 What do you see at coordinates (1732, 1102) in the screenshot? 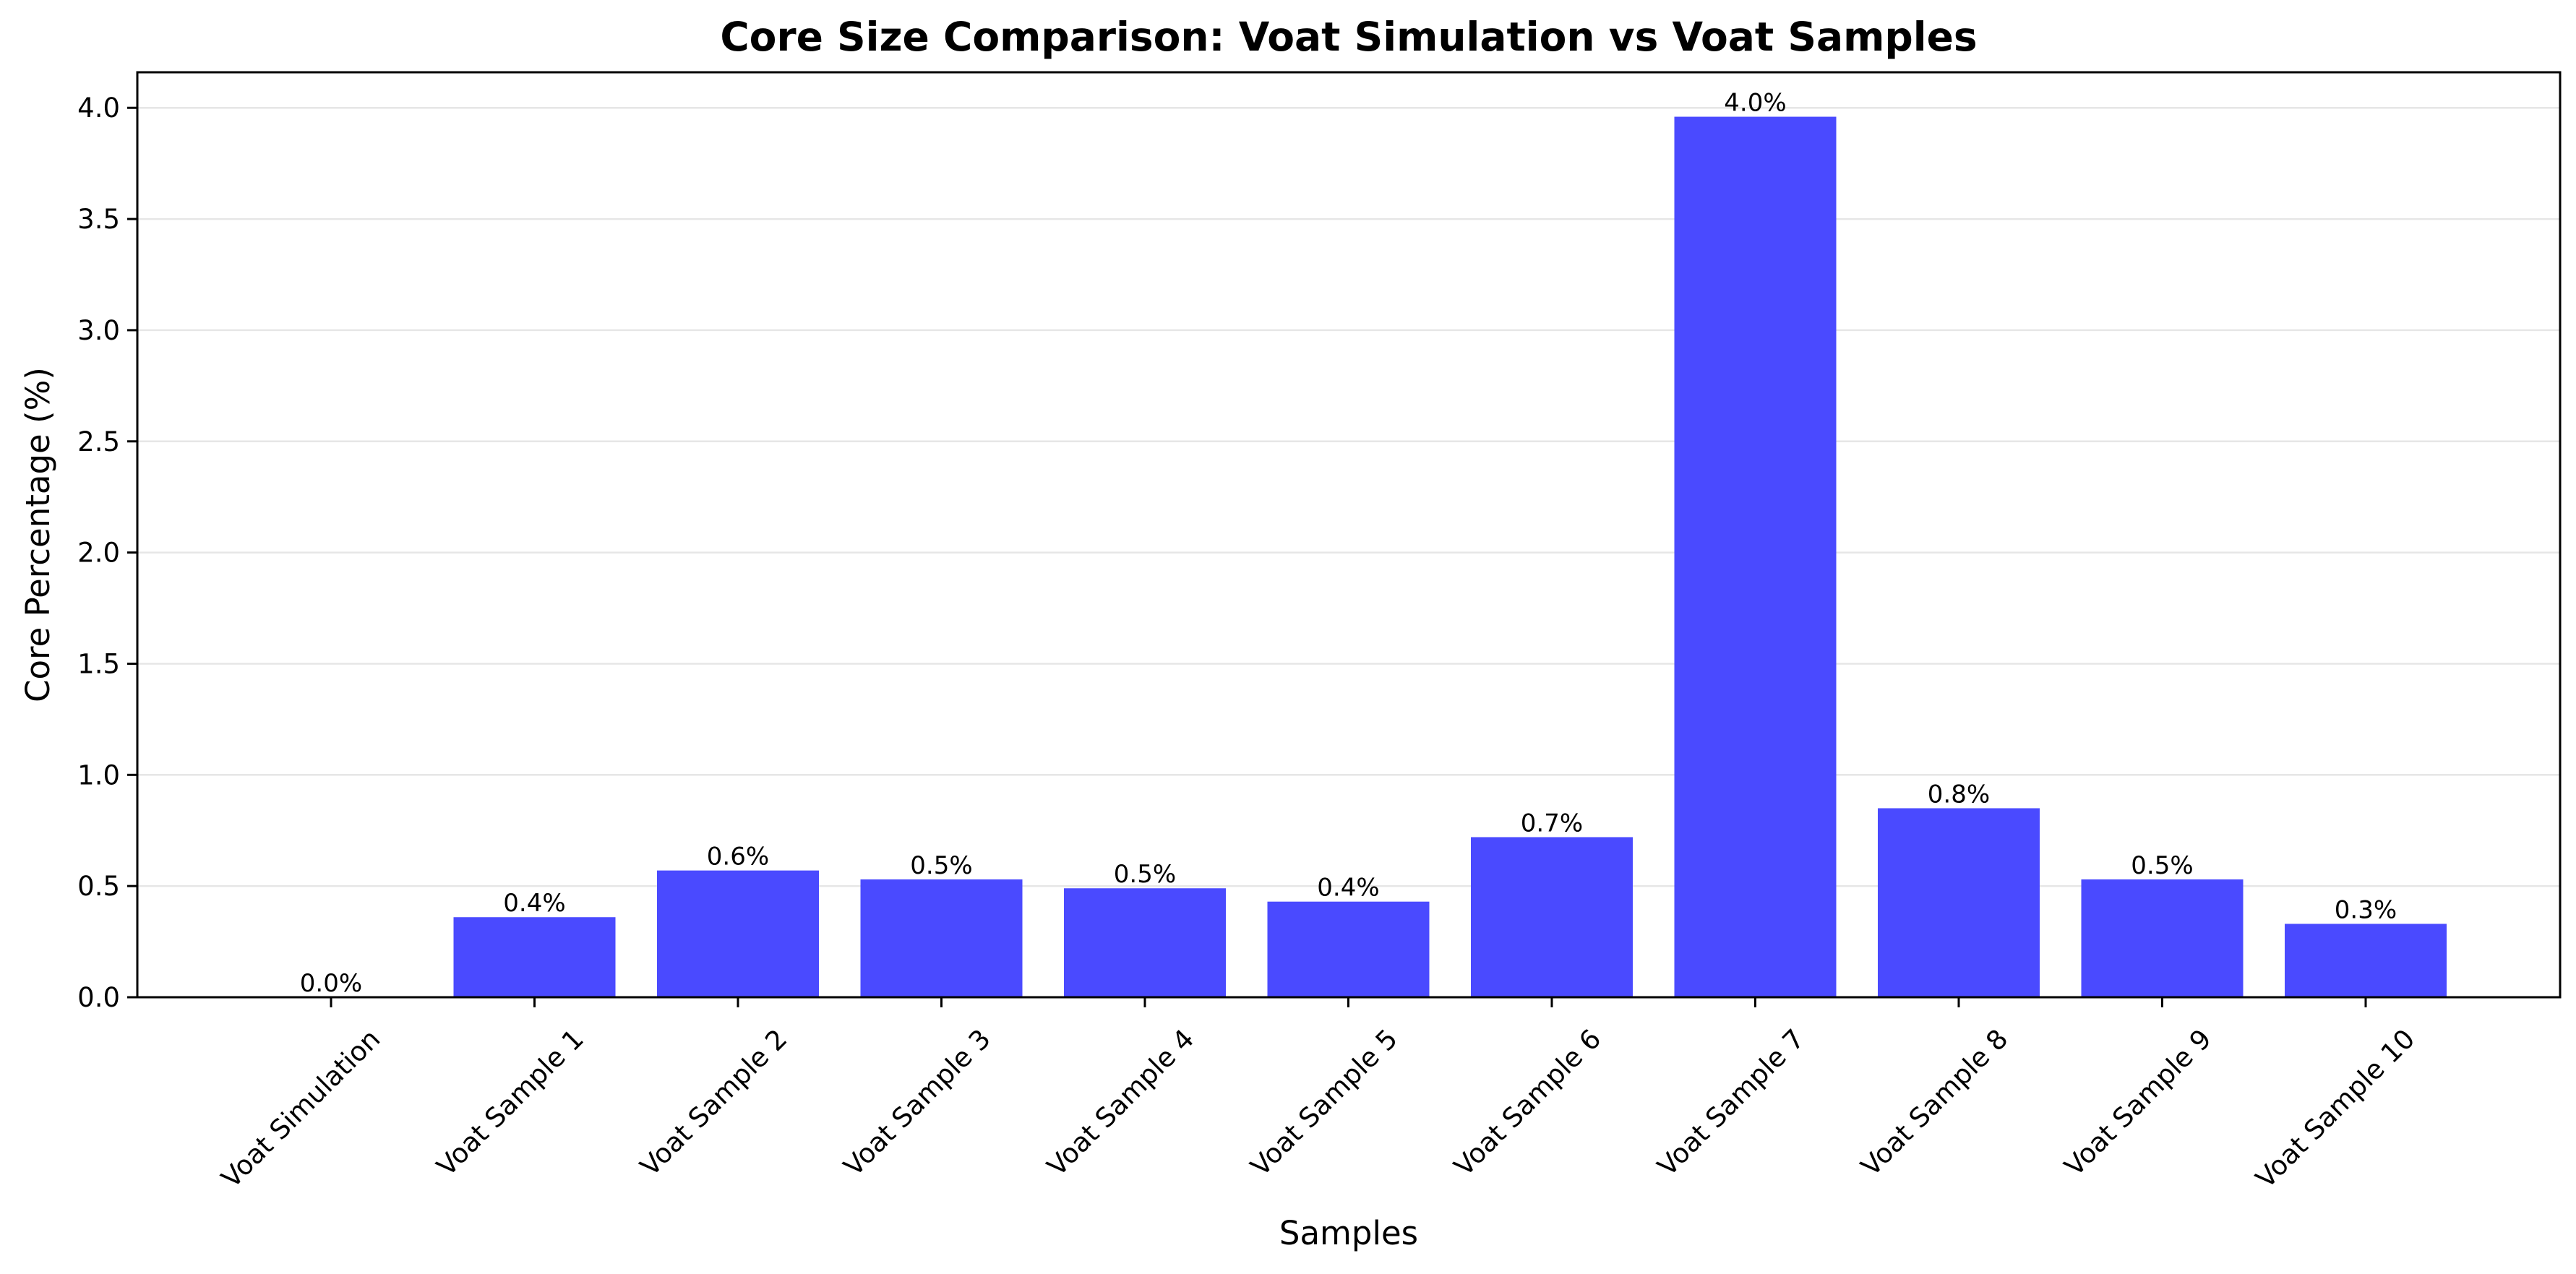
I see `x-tick-label: Voat Sample 7` at bounding box center [1732, 1102].